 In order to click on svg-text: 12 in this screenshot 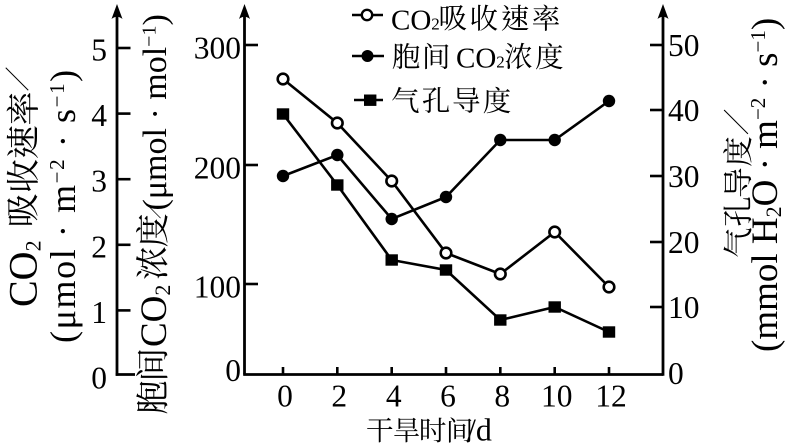, I will do `click(611, 396)`.